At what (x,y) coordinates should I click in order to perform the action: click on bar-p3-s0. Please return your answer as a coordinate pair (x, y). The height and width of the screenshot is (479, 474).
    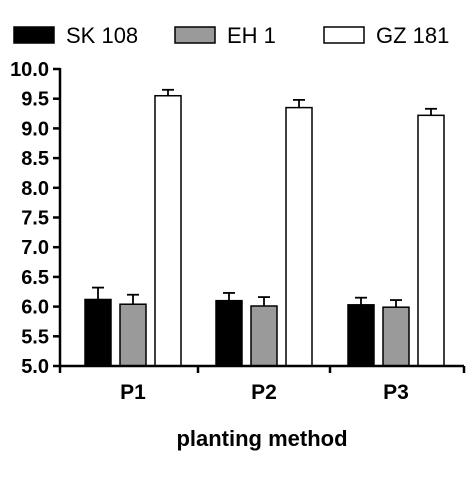
    Looking at the image, I should click on (361, 335).